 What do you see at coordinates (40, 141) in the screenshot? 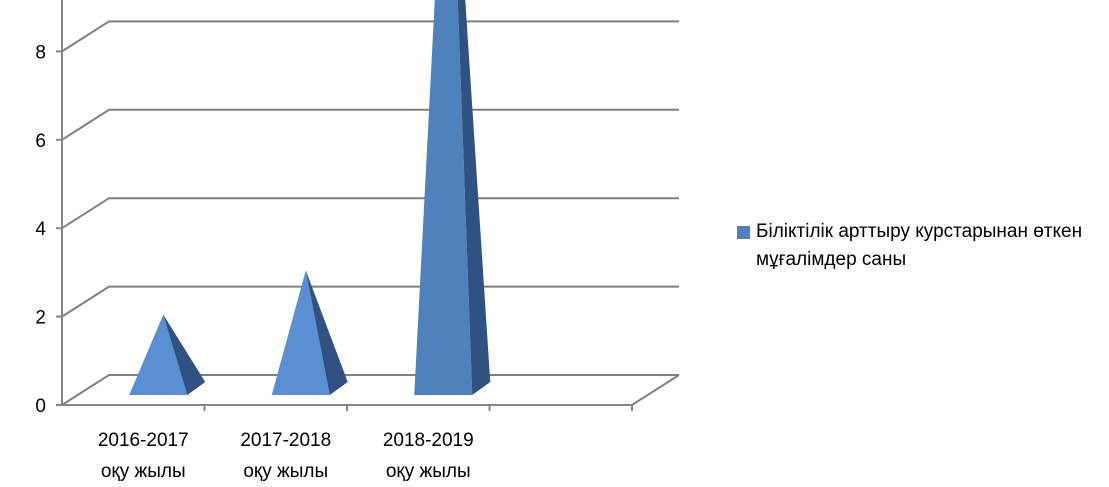
I see `y-tick-label: 6` at bounding box center [40, 141].